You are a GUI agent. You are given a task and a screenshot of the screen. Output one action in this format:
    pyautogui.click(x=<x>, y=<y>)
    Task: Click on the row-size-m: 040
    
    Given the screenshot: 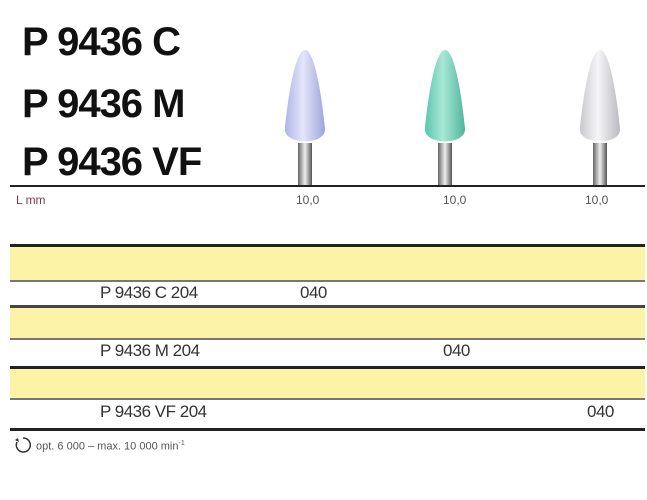 What is the action you would take?
    pyautogui.click(x=456, y=350)
    